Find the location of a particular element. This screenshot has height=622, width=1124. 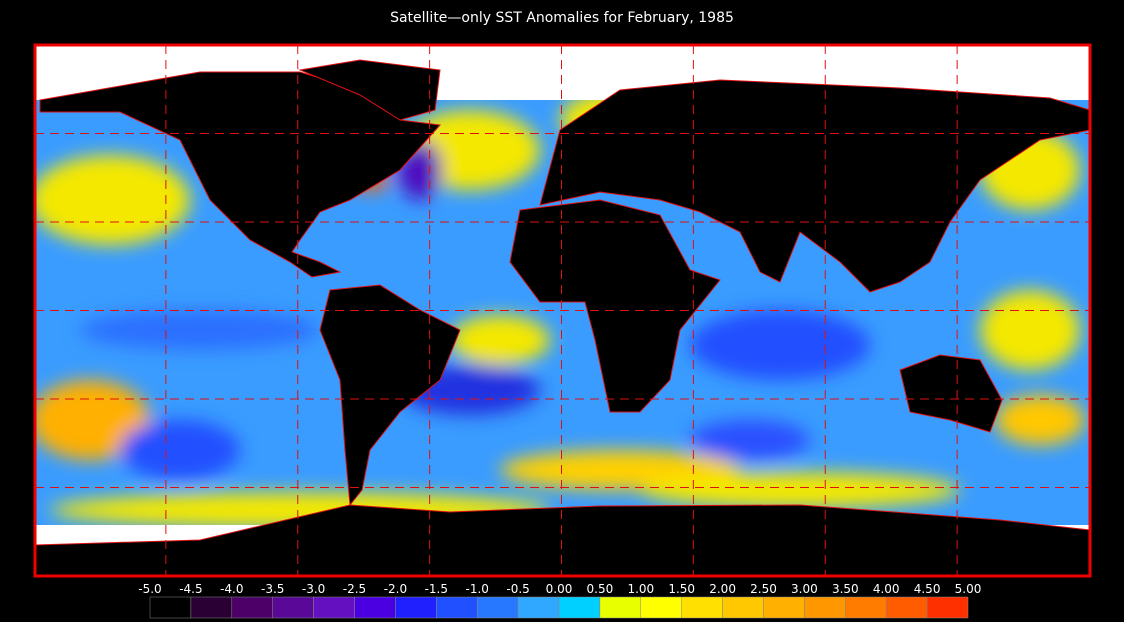

legend-label: 0.50 is located at coordinates (600, 589).